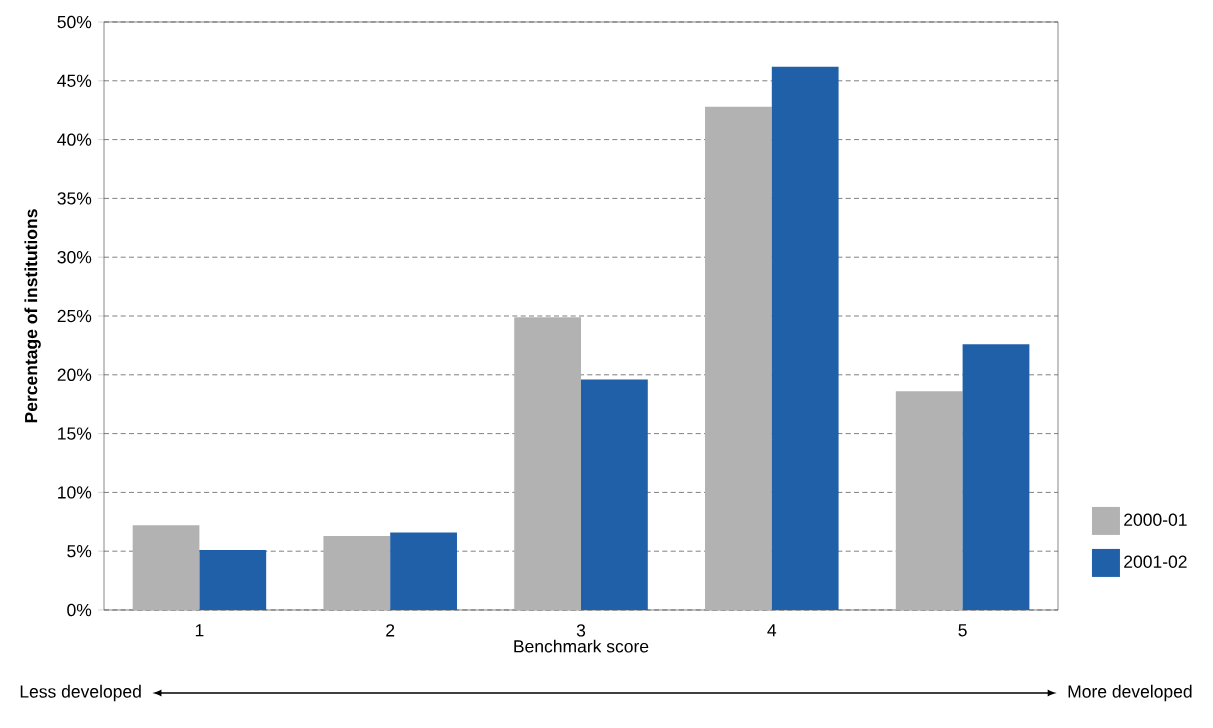 The width and height of the screenshot is (1213, 728). Describe the element at coordinates (74, 375) in the screenshot. I see `y-tick-label: 20%` at that location.